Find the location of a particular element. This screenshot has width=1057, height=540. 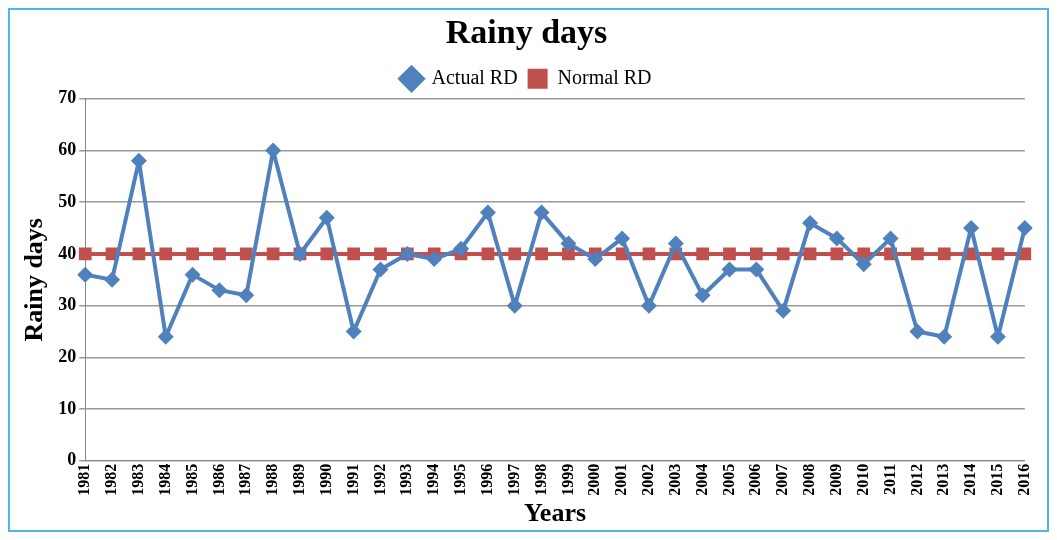

x-tick-label: 2010 is located at coordinates (862, 479).